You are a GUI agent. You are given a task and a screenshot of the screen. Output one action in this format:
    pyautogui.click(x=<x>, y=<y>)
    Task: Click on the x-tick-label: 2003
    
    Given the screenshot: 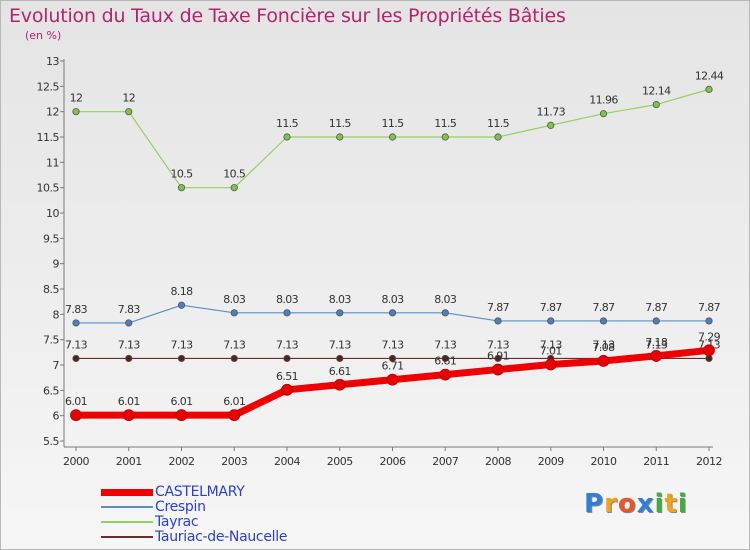 What is the action you would take?
    pyautogui.click(x=234, y=461)
    